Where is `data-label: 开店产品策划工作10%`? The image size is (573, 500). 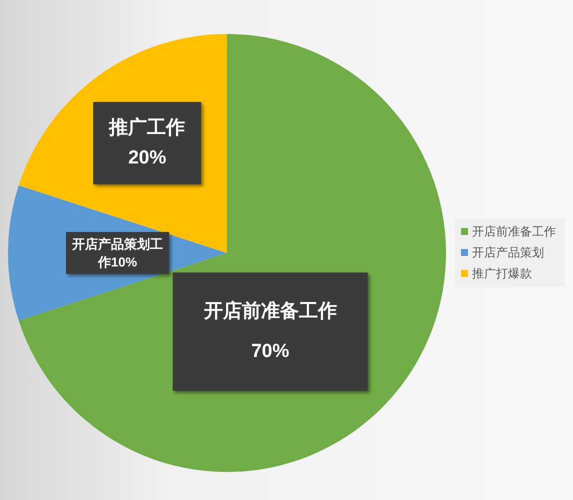 data-label: 开店产品策划工作10% is located at coordinates (117, 253).